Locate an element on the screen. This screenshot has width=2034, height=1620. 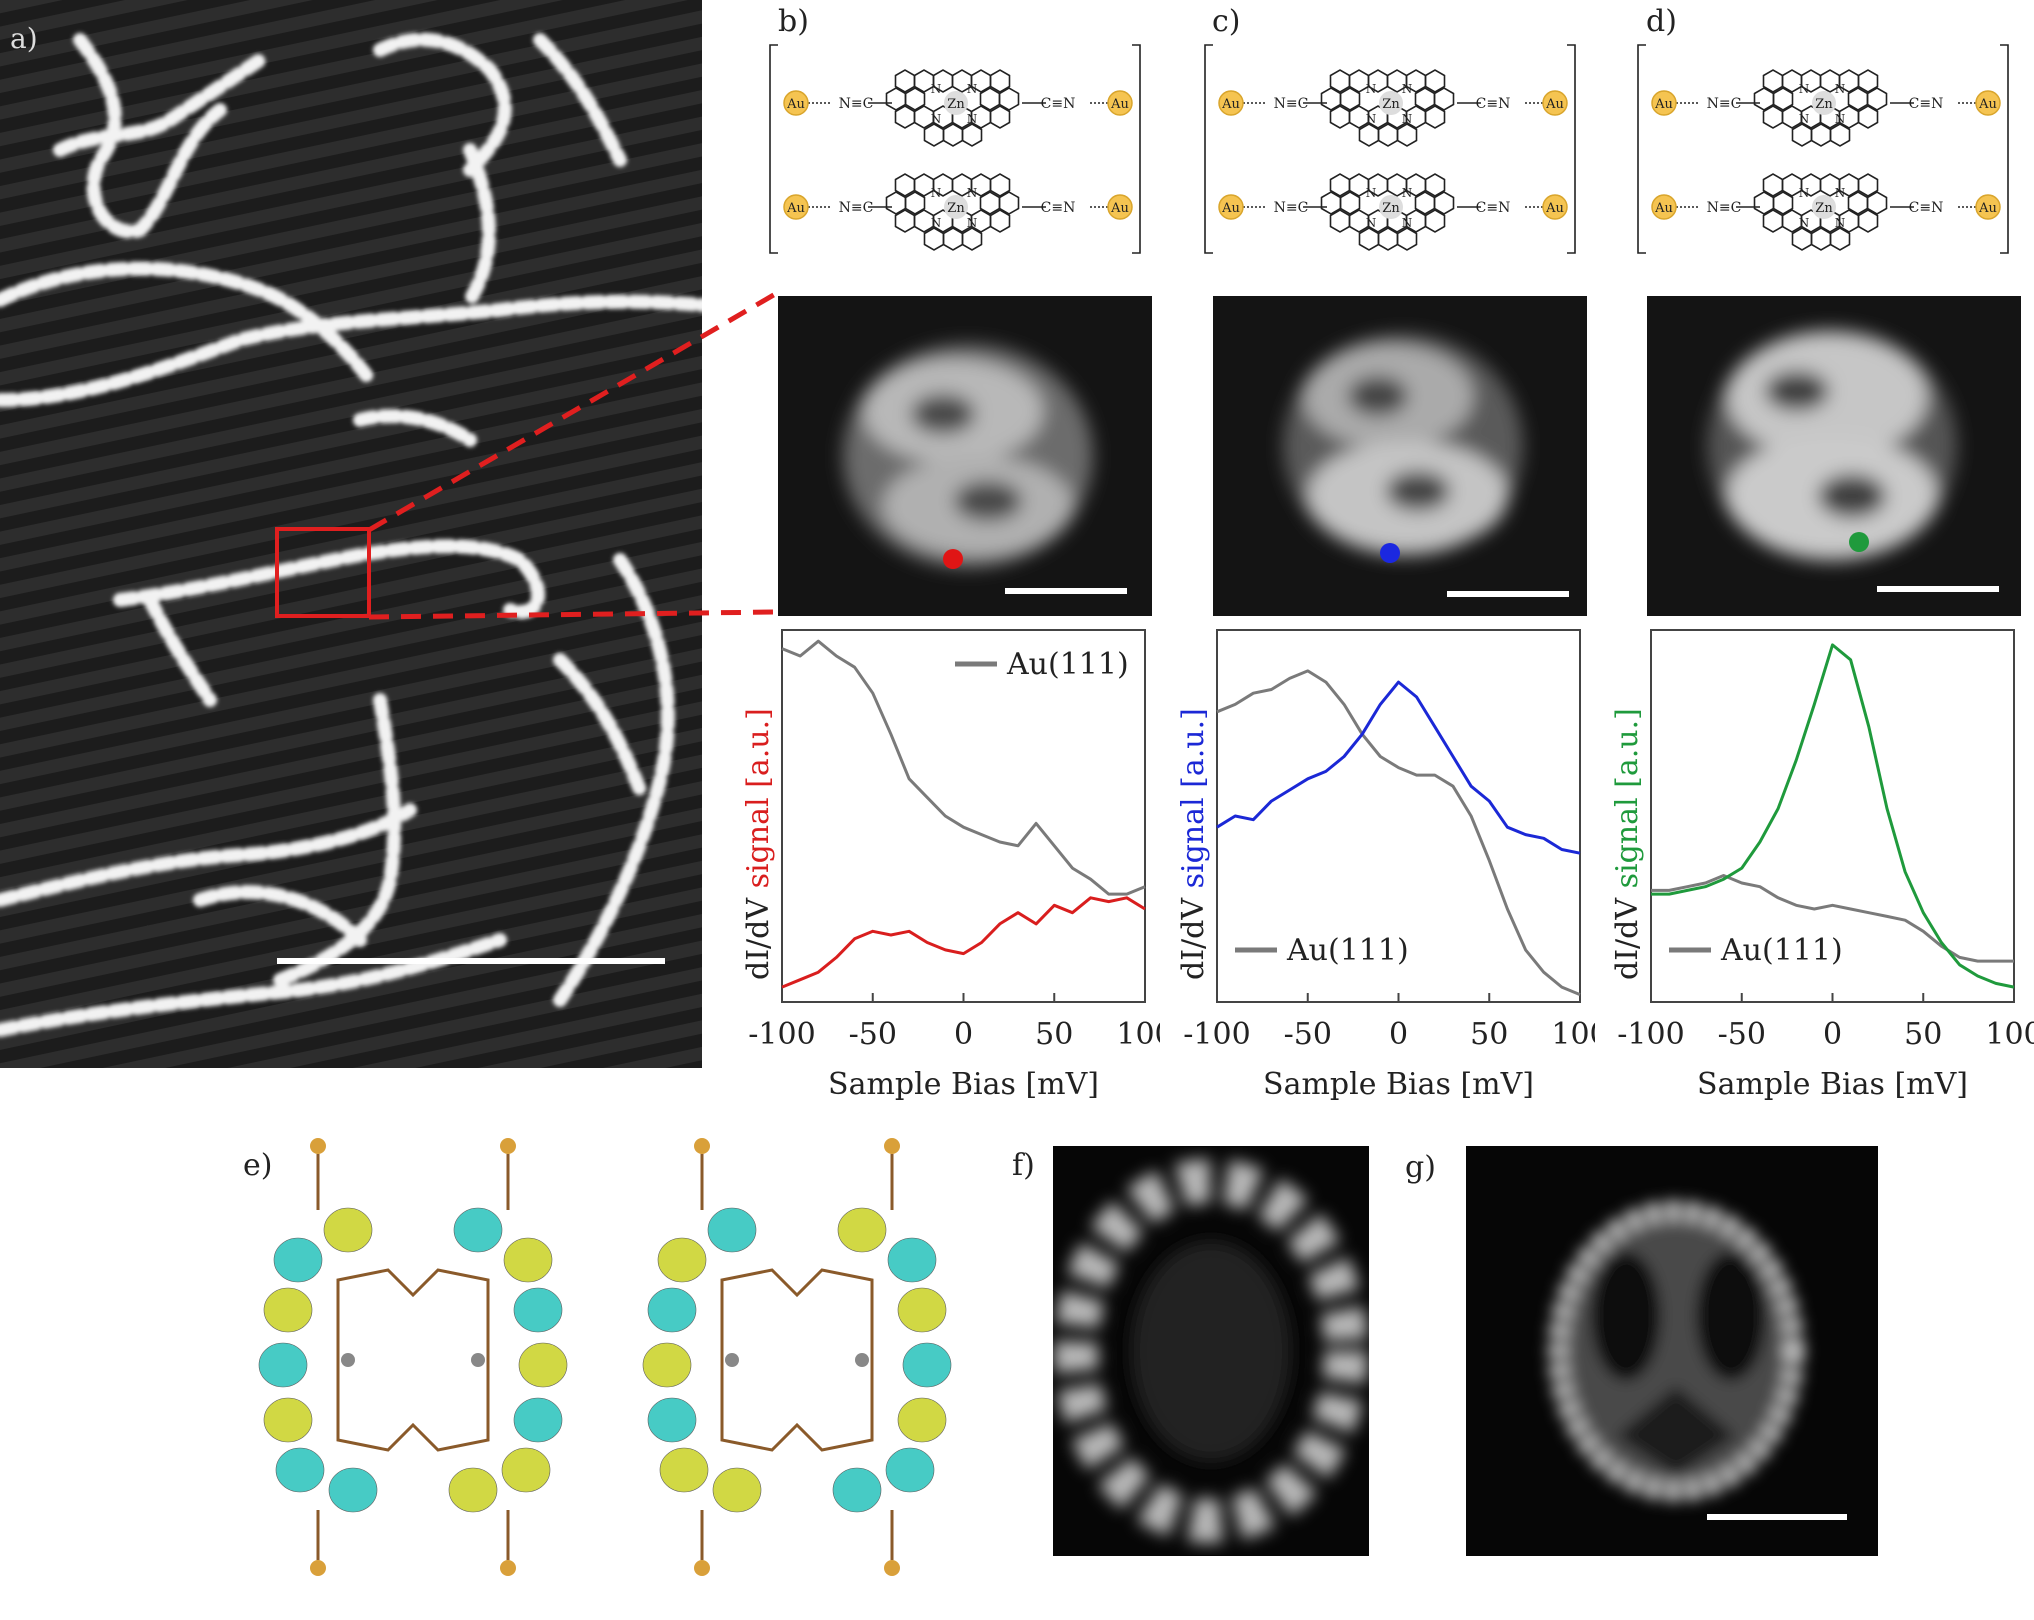
panel-label-g: g) is located at coordinates (1420, 1167).